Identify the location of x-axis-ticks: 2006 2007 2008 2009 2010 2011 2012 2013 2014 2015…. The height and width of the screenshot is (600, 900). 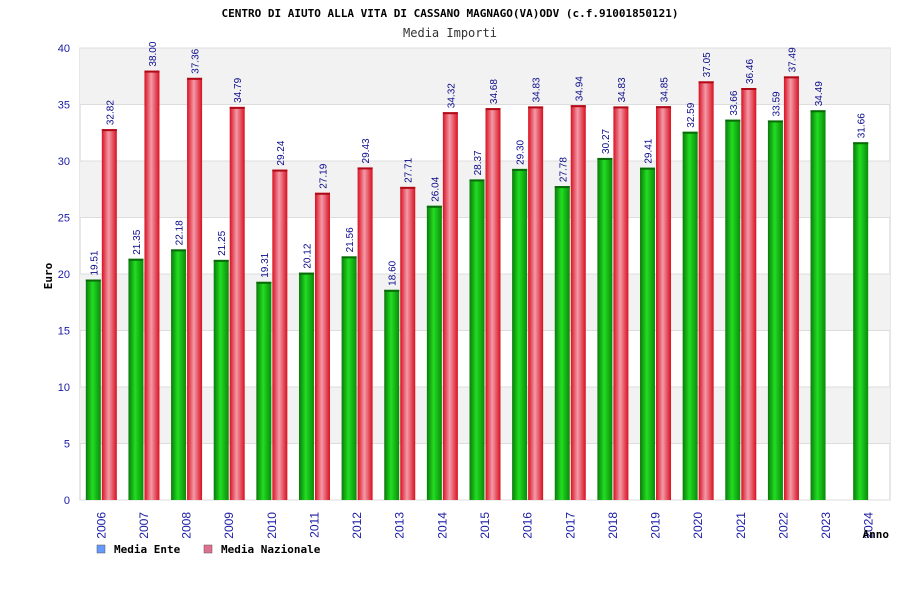
(484, 525).